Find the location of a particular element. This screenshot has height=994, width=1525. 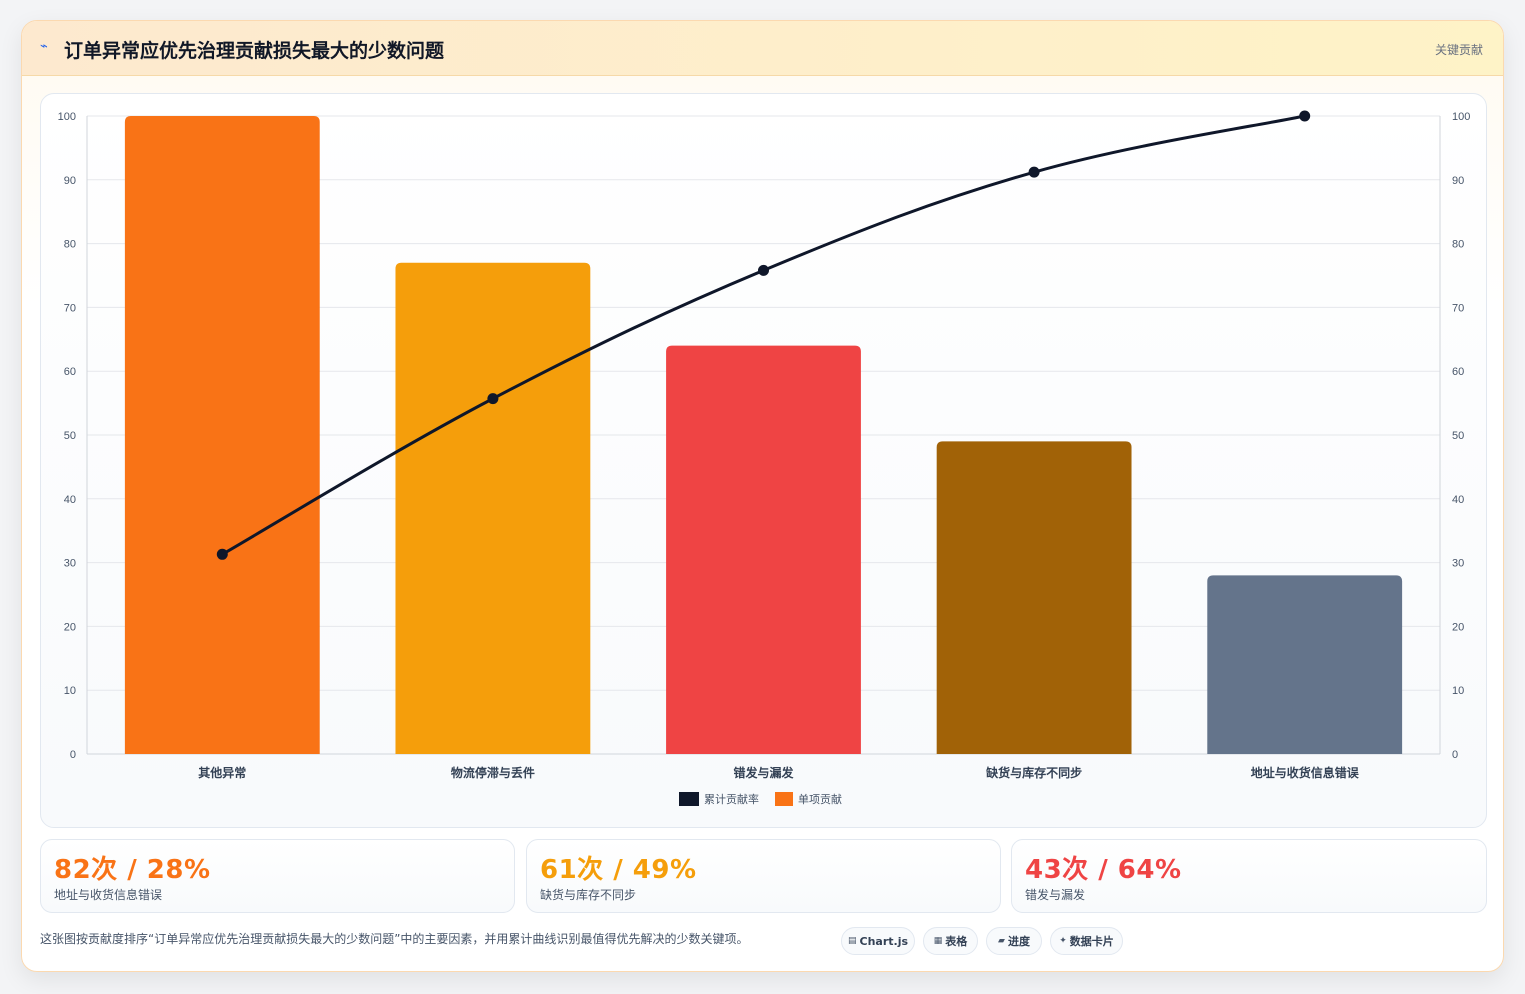

page-title: 订单异常应优先治理贡献损失最大的少数问题 is located at coordinates (254, 51).